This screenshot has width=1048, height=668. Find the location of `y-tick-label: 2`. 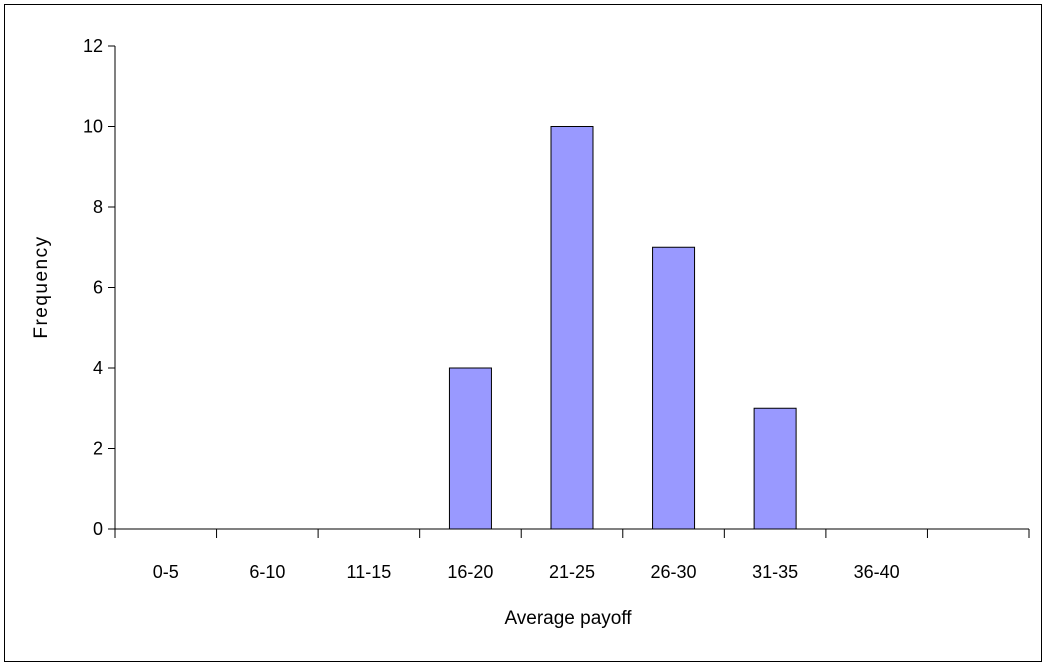

y-tick-label: 2 is located at coordinates (98, 449).